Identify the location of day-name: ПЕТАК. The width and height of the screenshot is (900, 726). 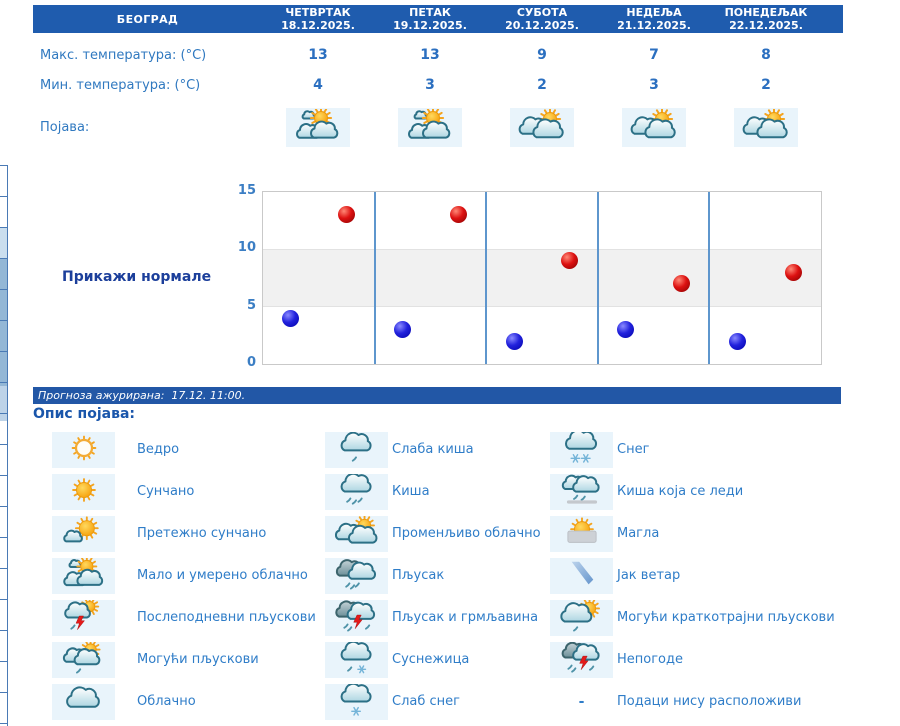
(430, 12).